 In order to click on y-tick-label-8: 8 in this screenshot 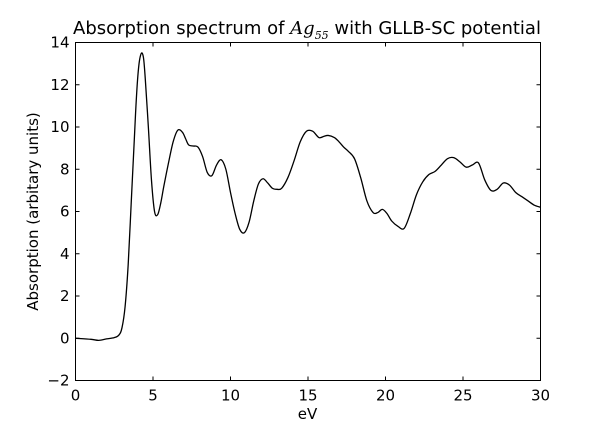, I will do `click(65, 169)`.